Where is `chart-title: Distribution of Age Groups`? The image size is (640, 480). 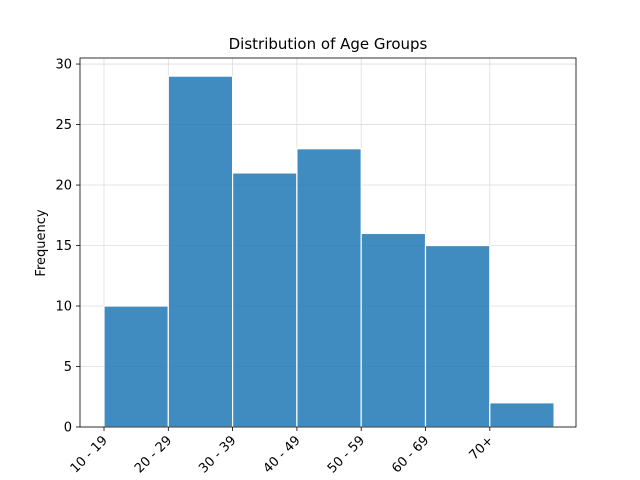 chart-title: Distribution of Age Groups is located at coordinates (328, 44).